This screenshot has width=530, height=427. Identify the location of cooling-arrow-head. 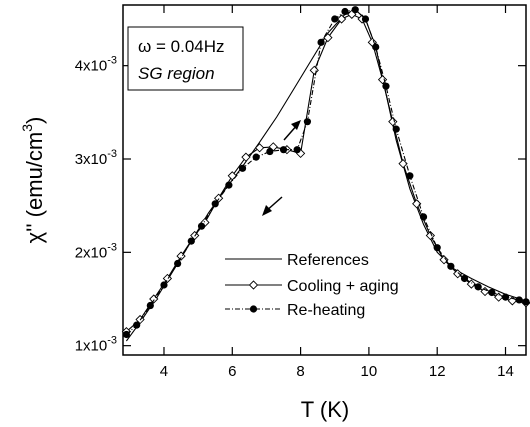
(267, 210).